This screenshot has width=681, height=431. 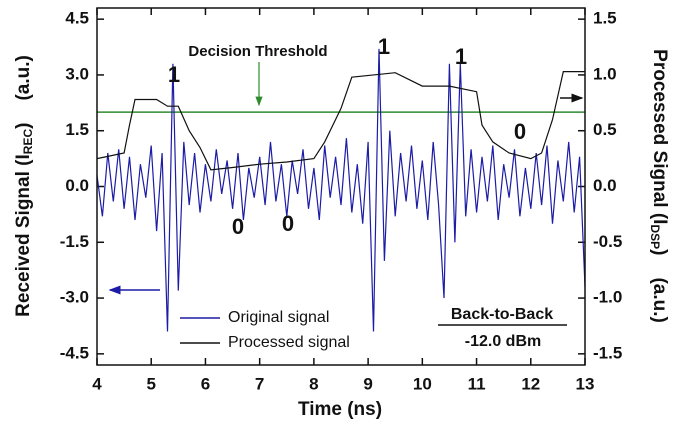 I want to click on x-tick-label: 13, so click(x=585, y=383).